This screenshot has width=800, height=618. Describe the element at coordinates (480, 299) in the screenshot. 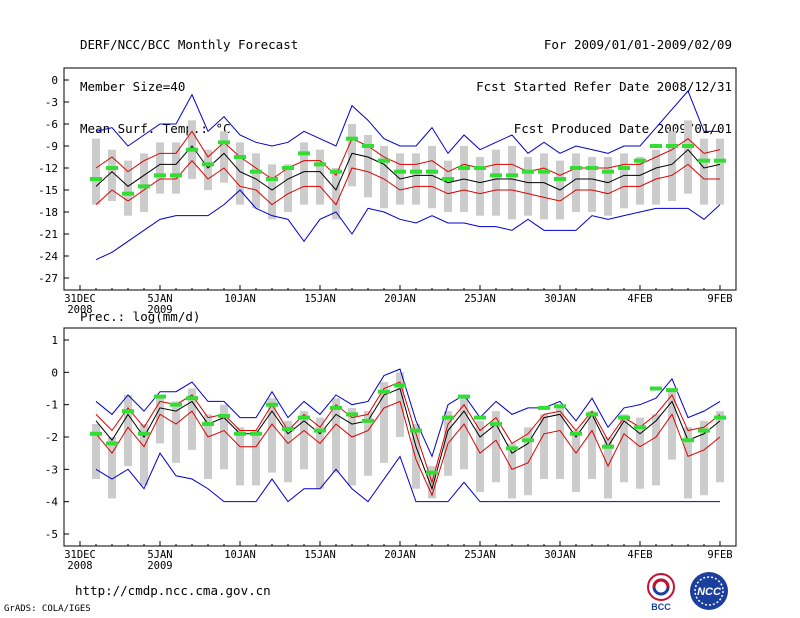

I see `x-tick-label: 25JAN` at that location.